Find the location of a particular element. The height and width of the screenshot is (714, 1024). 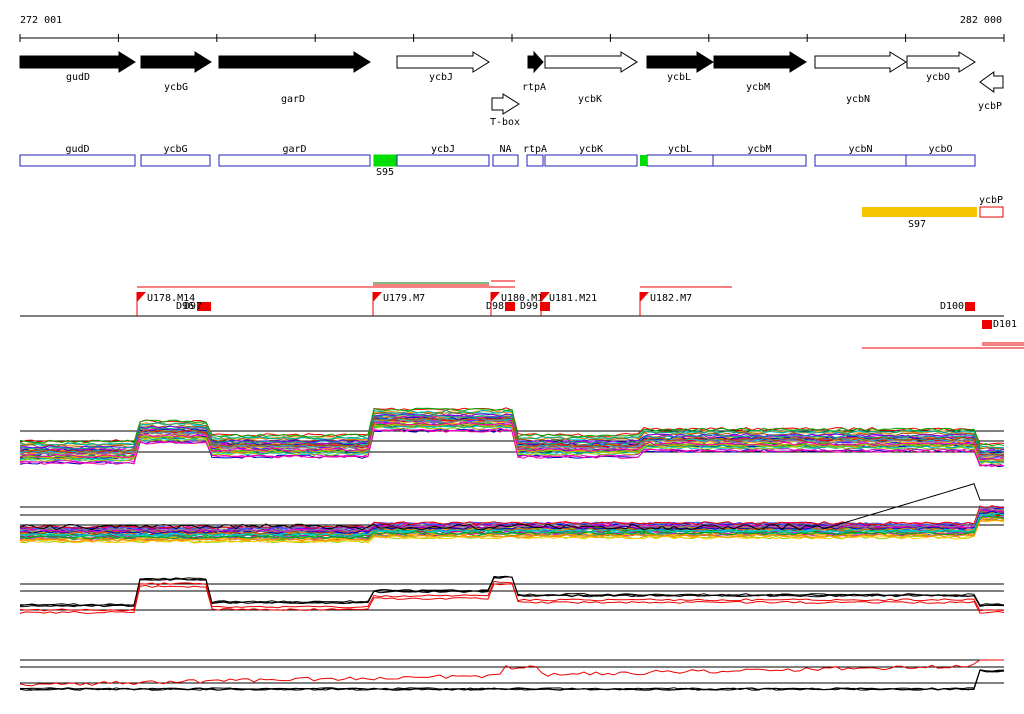

gene-label: rtpA is located at coordinates (534, 87).